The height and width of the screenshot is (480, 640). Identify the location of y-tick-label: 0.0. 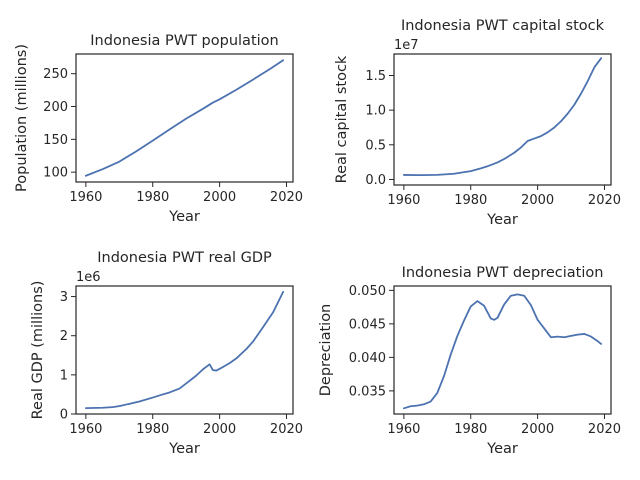
(375, 180).